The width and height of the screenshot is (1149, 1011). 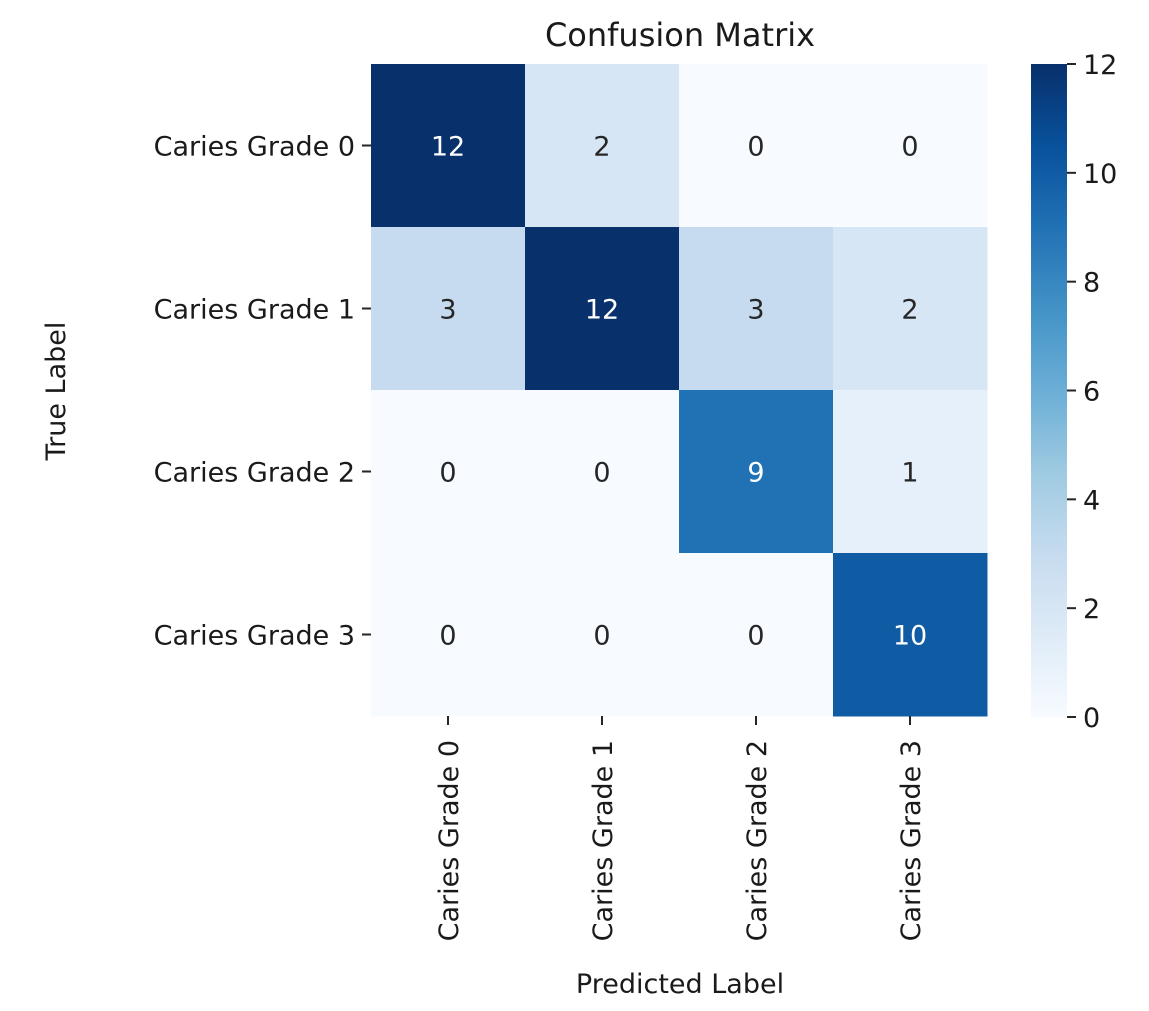 What do you see at coordinates (1091, 609) in the screenshot?
I see `colorbar-tick-label: 2` at bounding box center [1091, 609].